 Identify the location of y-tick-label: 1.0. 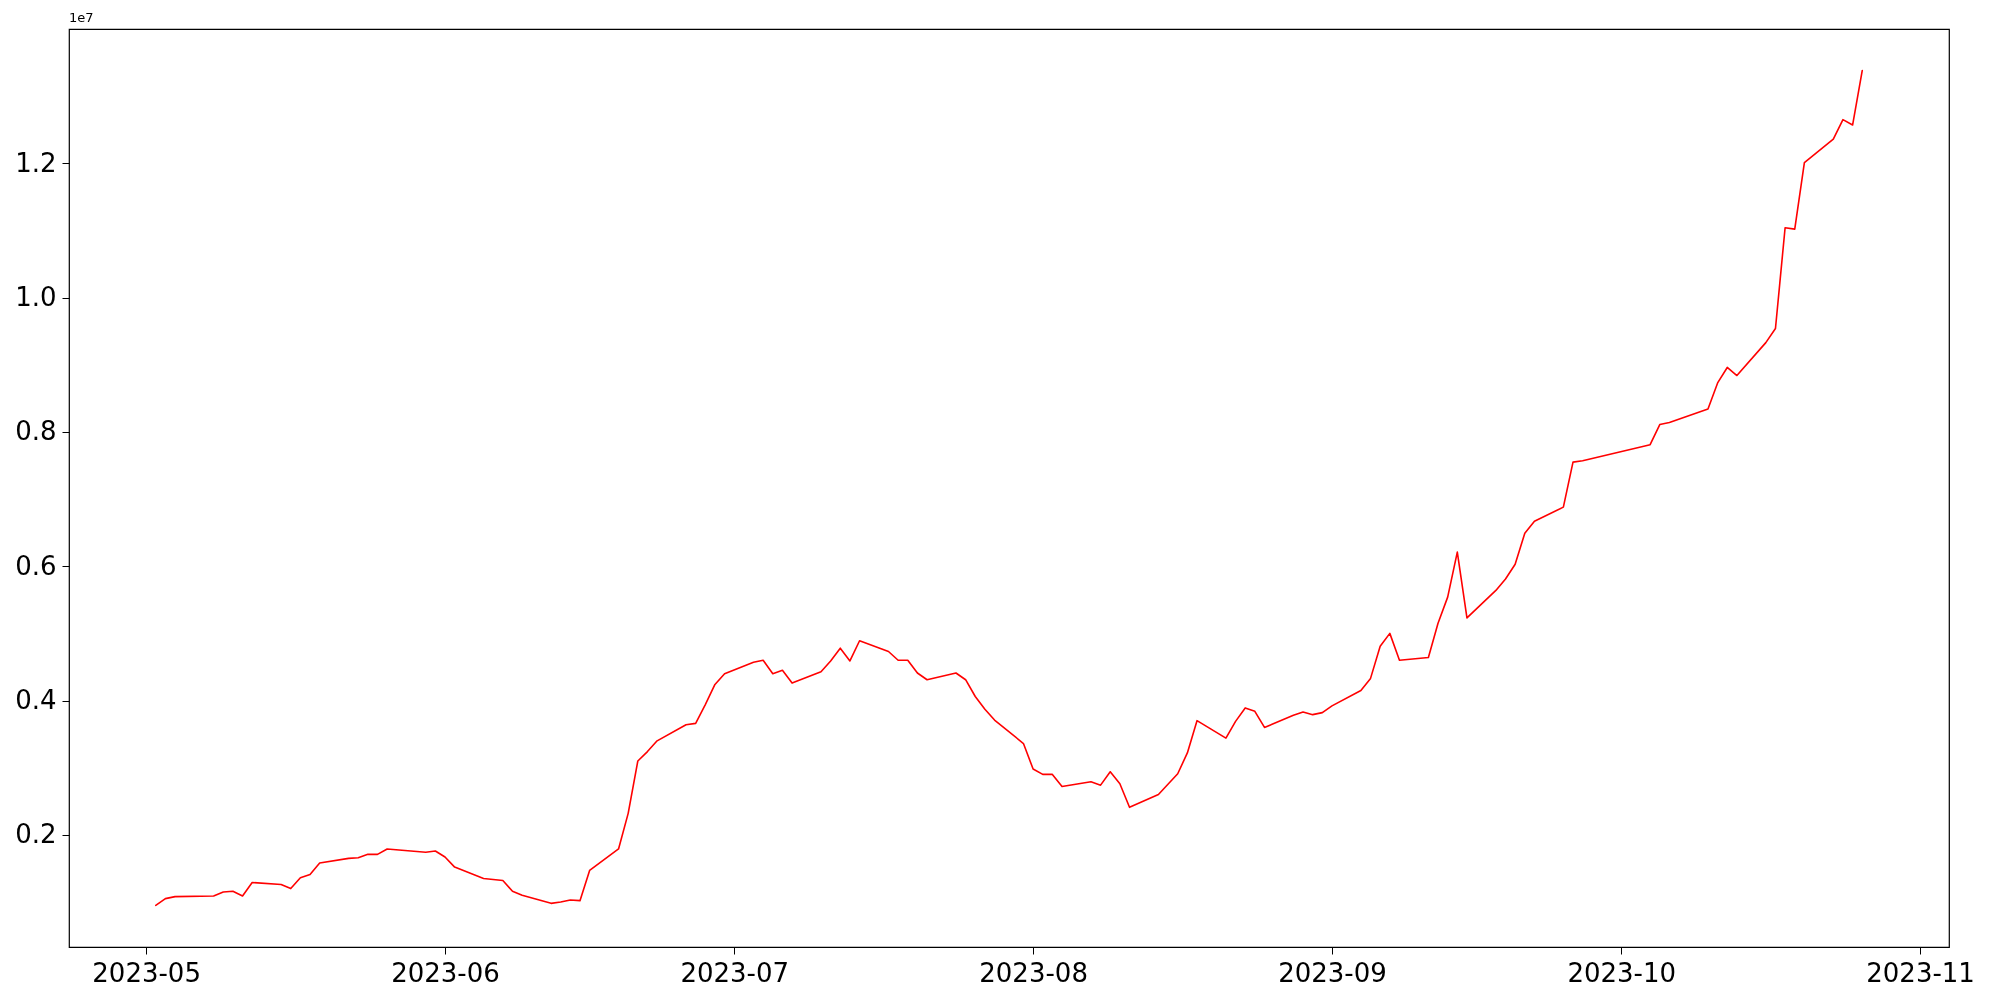
(36, 297).